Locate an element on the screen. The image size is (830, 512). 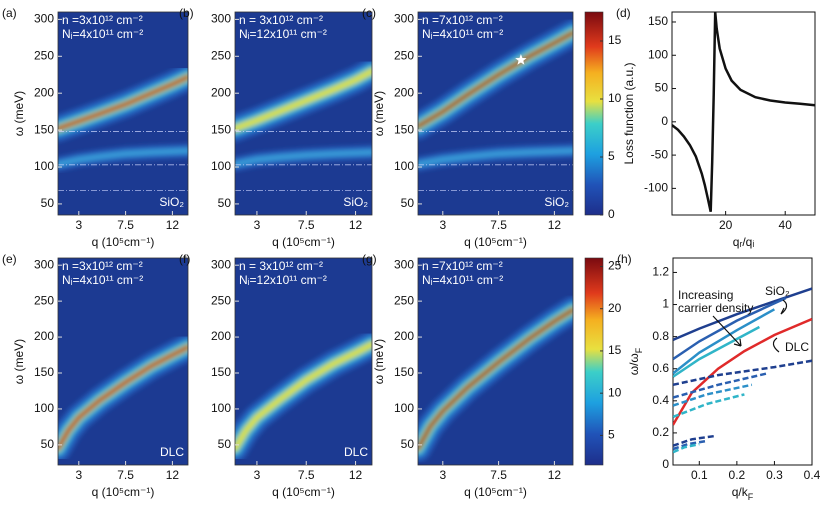
x-axis-label-part: q/k is located at coordinates (740, 492).